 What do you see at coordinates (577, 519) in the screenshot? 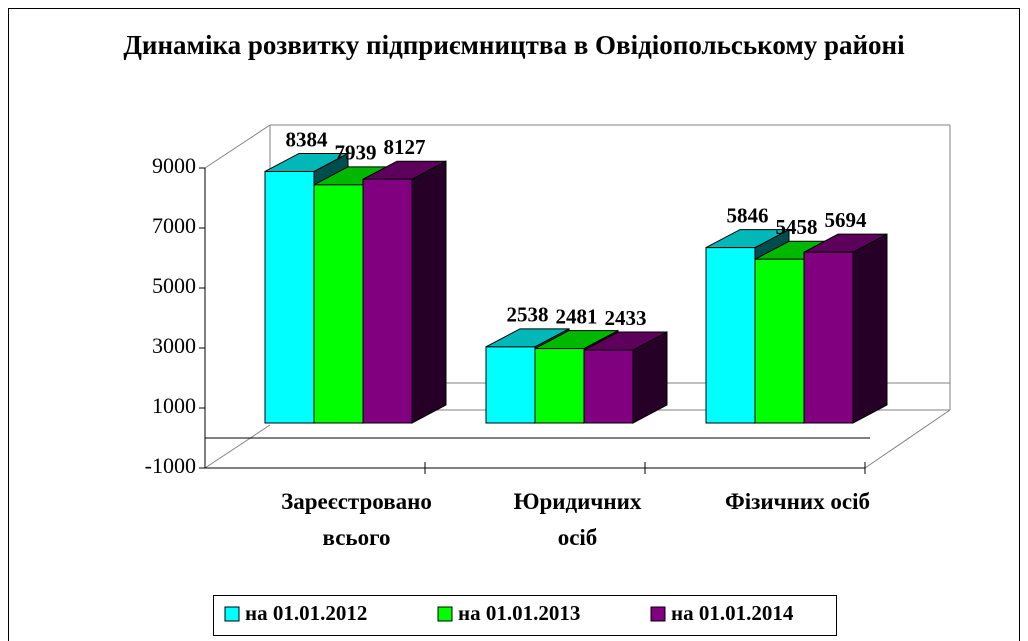
I see `x-tick-label: Юридичних осіб` at bounding box center [577, 519].